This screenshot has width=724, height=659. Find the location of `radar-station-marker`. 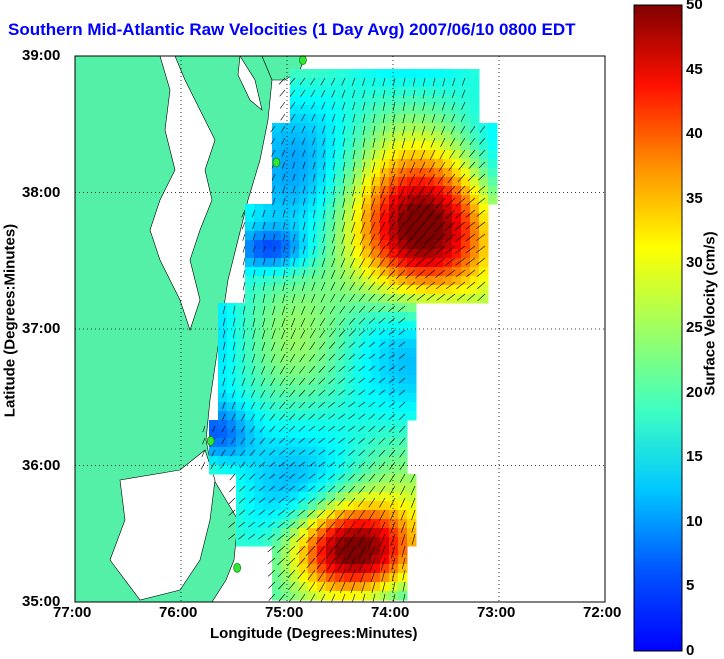

radar-station-marker is located at coordinates (302, 60).